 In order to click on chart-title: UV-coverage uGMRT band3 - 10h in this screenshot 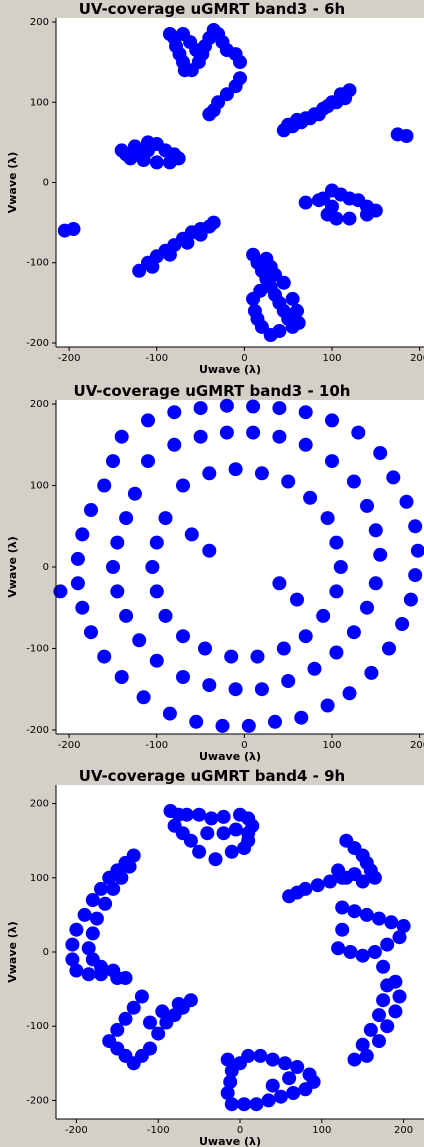, I will do `click(212, 391)`.